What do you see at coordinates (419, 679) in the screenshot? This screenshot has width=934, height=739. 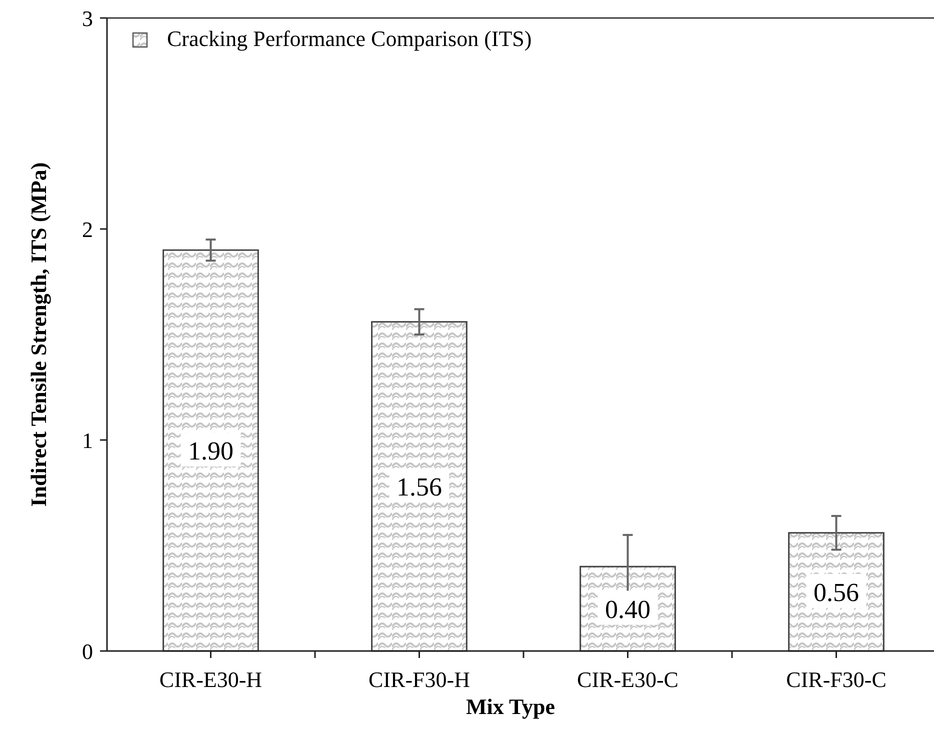 I see `x-tick-label: CIR-F30-H` at bounding box center [419, 679].